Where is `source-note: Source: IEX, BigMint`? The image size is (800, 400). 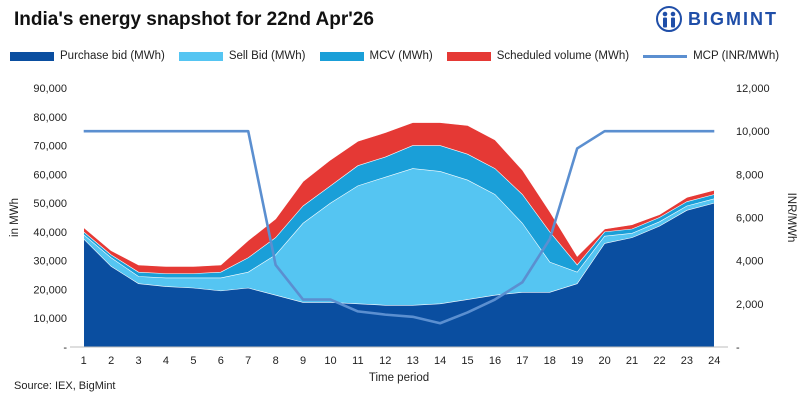 source-note: Source: IEX, BigMint is located at coordinates (65, 386).